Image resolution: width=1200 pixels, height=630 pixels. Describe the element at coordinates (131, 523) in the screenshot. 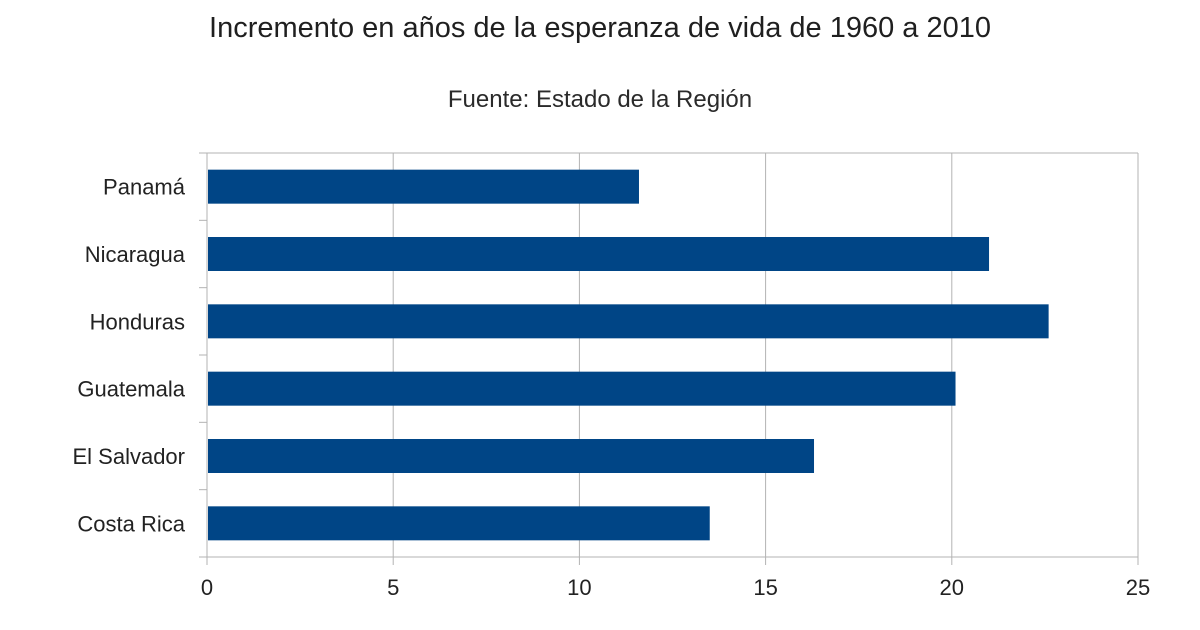

I see `y-tick-label: Costa Rica` at that location.